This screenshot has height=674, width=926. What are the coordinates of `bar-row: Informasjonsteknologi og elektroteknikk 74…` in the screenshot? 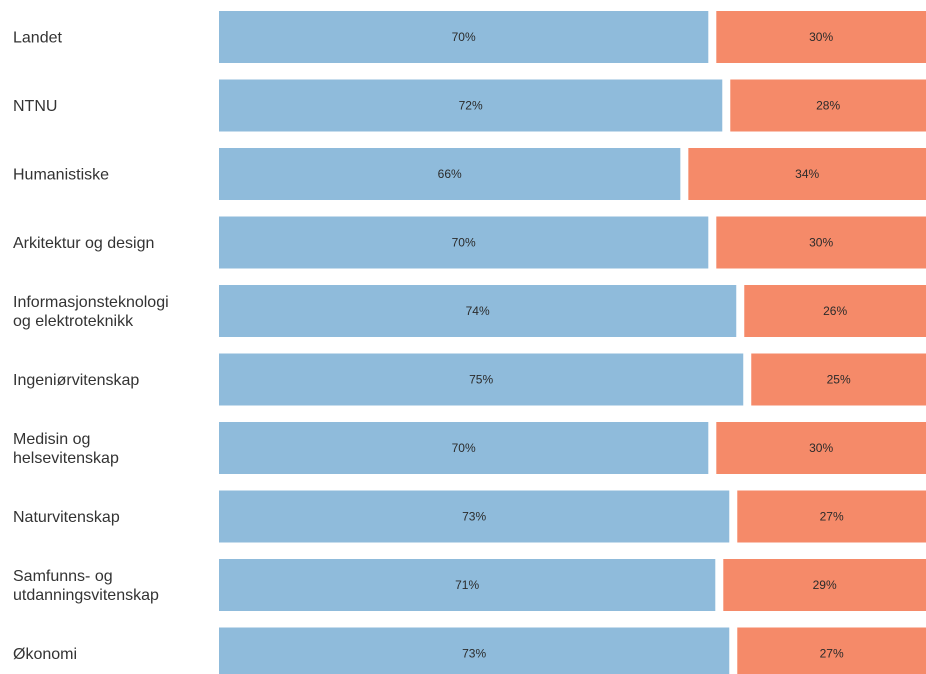 It's located at (469, 311).